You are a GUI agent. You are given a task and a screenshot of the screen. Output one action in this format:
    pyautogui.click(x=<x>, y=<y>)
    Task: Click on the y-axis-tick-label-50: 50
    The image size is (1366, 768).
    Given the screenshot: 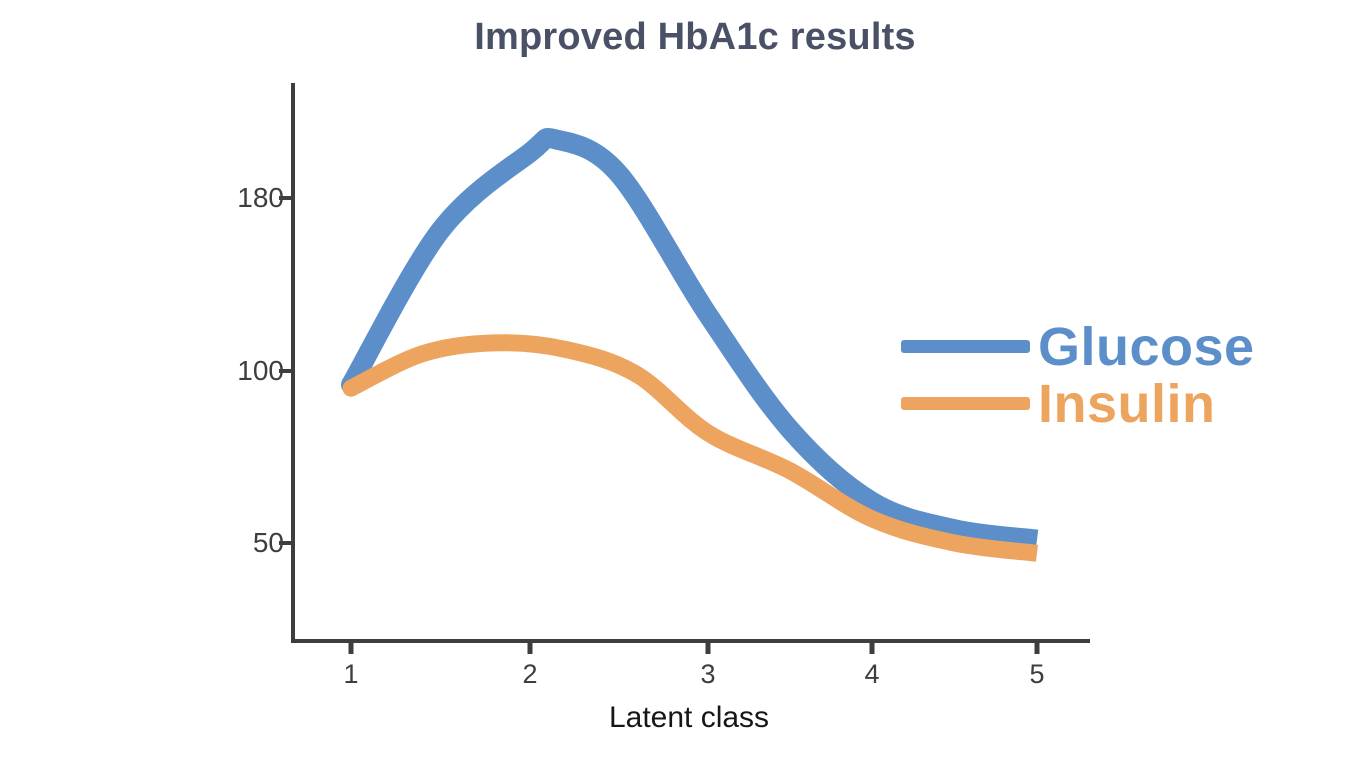 What is the action you would take?
    pyautogui.click(x=268, y=542)
    